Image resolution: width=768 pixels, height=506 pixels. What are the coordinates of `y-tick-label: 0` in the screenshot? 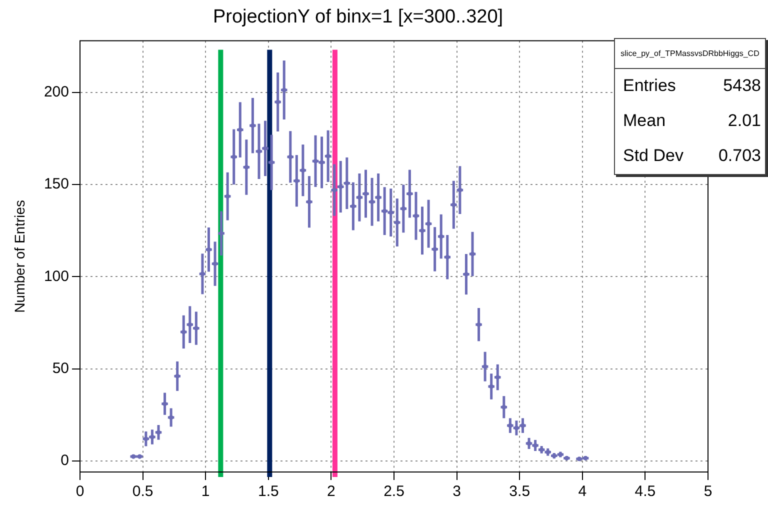 It's located at (64, 461).